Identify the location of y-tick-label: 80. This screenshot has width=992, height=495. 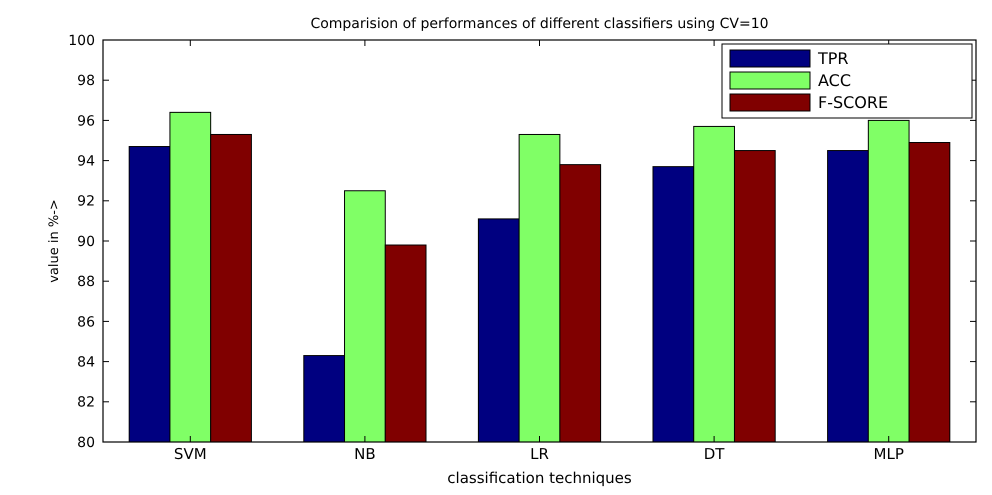
(86, 442).